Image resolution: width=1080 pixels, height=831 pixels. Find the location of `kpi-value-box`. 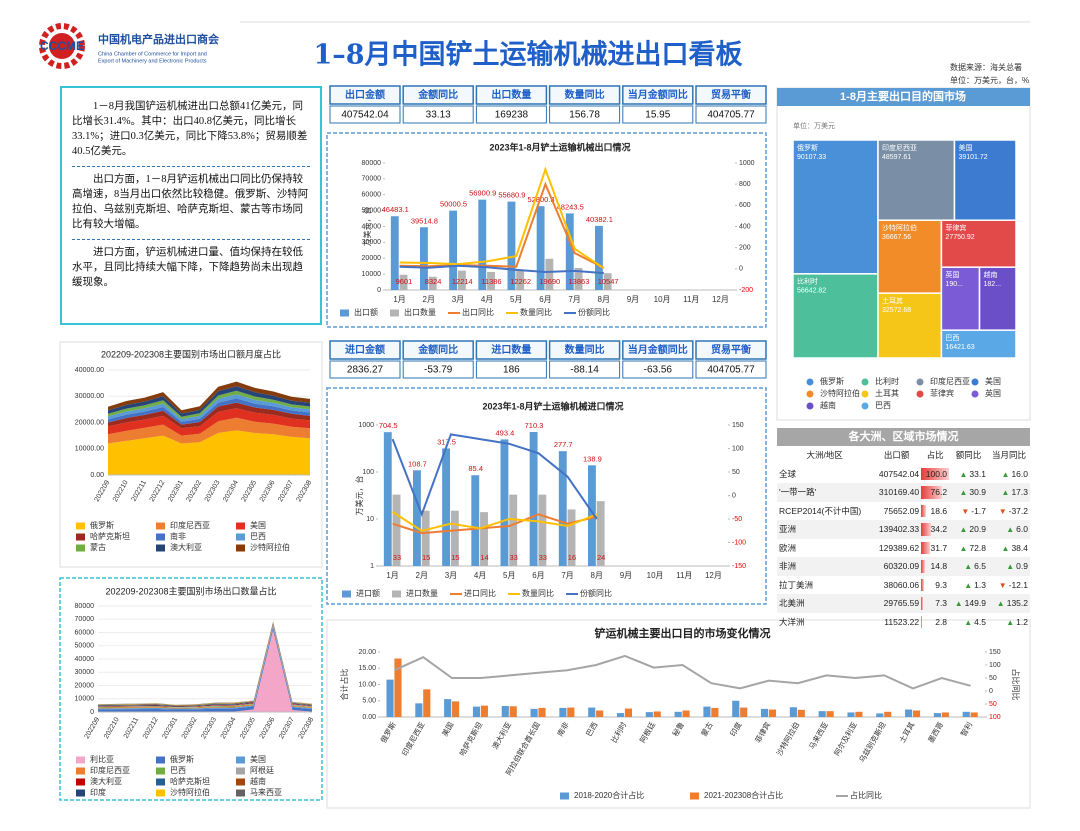

kpi-value-box is located at coordinates (511, 114).